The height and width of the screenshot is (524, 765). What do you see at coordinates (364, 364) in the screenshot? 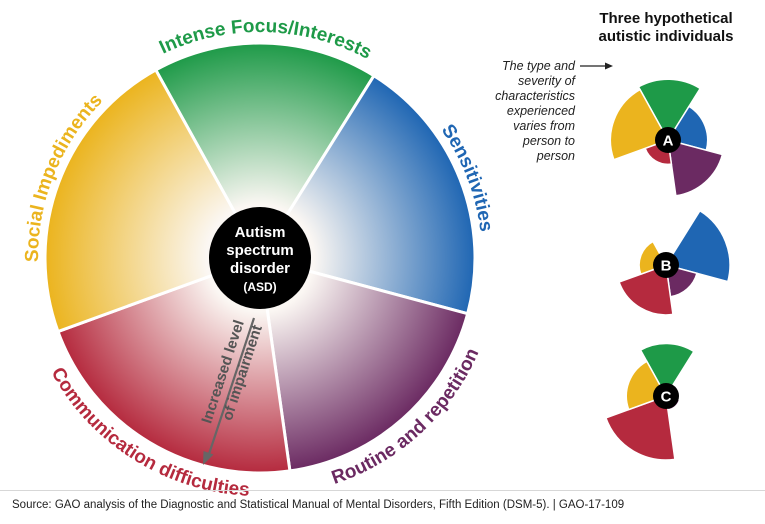
I see `wheel-segment-routine` at bounding box center [364, 364].